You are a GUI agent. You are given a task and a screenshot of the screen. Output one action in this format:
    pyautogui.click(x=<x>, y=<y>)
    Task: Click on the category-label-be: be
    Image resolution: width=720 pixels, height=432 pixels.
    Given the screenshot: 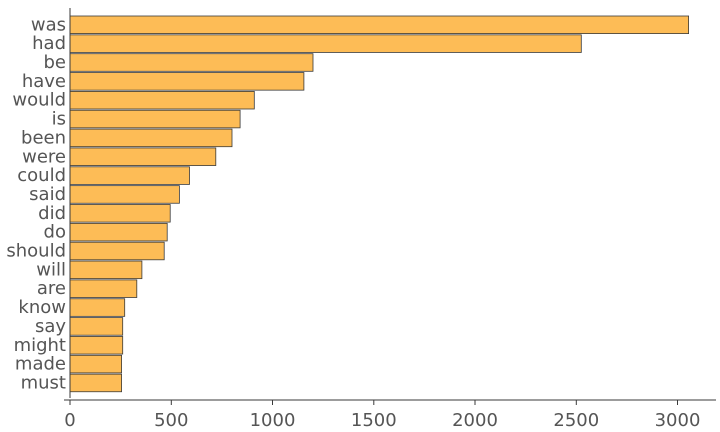 What is the action you would take?
    pyautogui.click(x=55, y=62)
    